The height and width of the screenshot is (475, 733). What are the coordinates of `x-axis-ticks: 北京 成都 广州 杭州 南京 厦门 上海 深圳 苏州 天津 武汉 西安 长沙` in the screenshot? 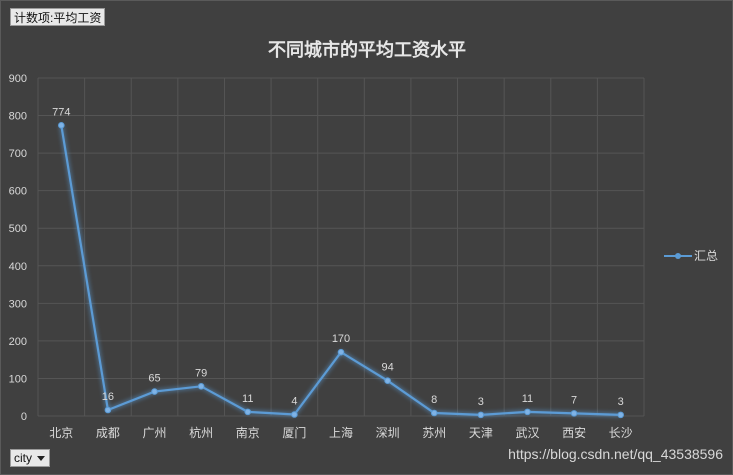 It's located at (340, 432).